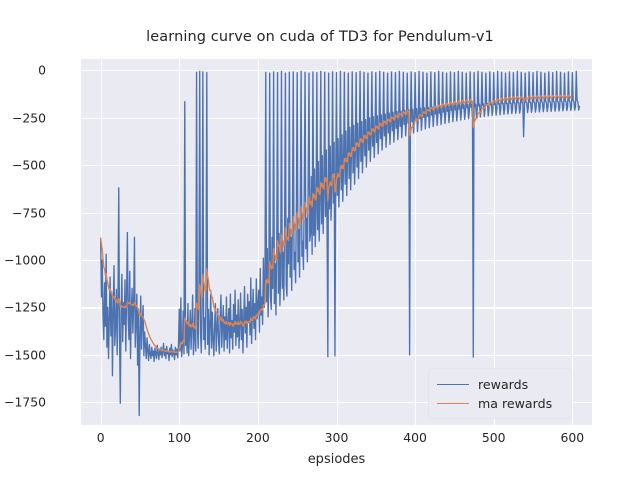  What do you see at coordinates (336, 459) in the screenshot?
I see `x-axis-label: epsiodes` at bounding box center [336, 459].